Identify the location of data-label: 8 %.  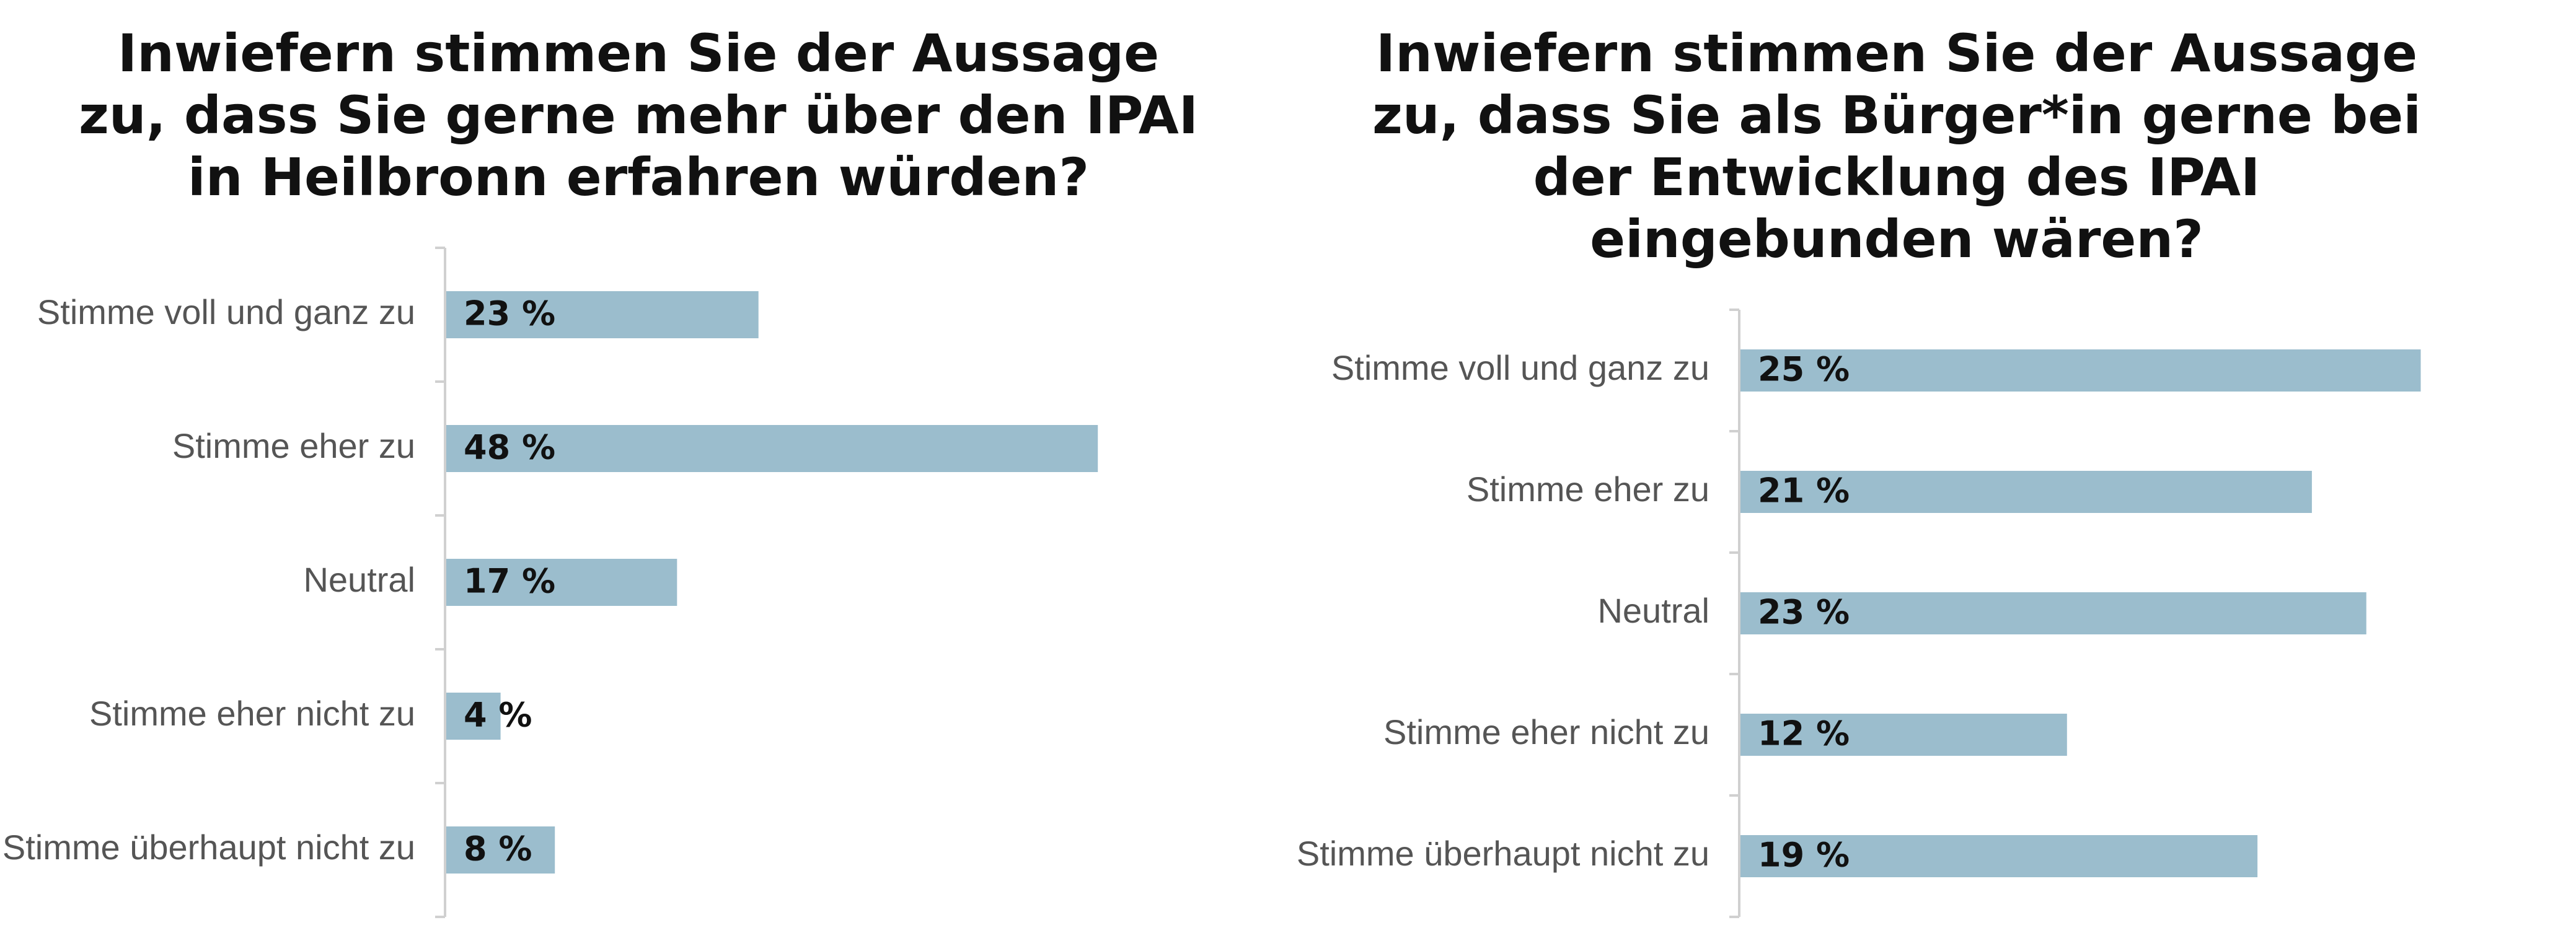
(498, 849).